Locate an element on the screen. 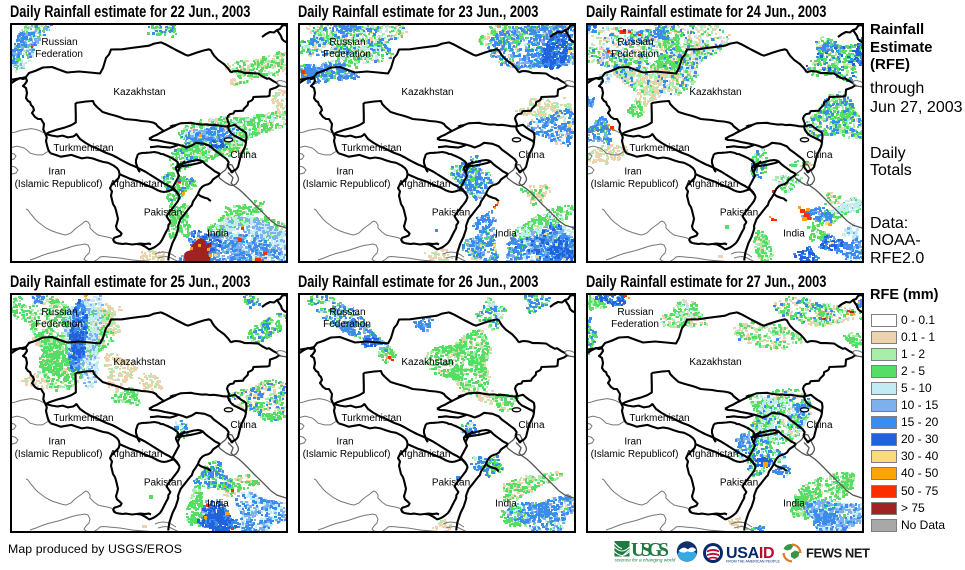 Image resolution: width=965 pixels, height=570 pixels. svg-text: FROM THE AMERICAN PEOPLE is located at coordinates (753, 561).